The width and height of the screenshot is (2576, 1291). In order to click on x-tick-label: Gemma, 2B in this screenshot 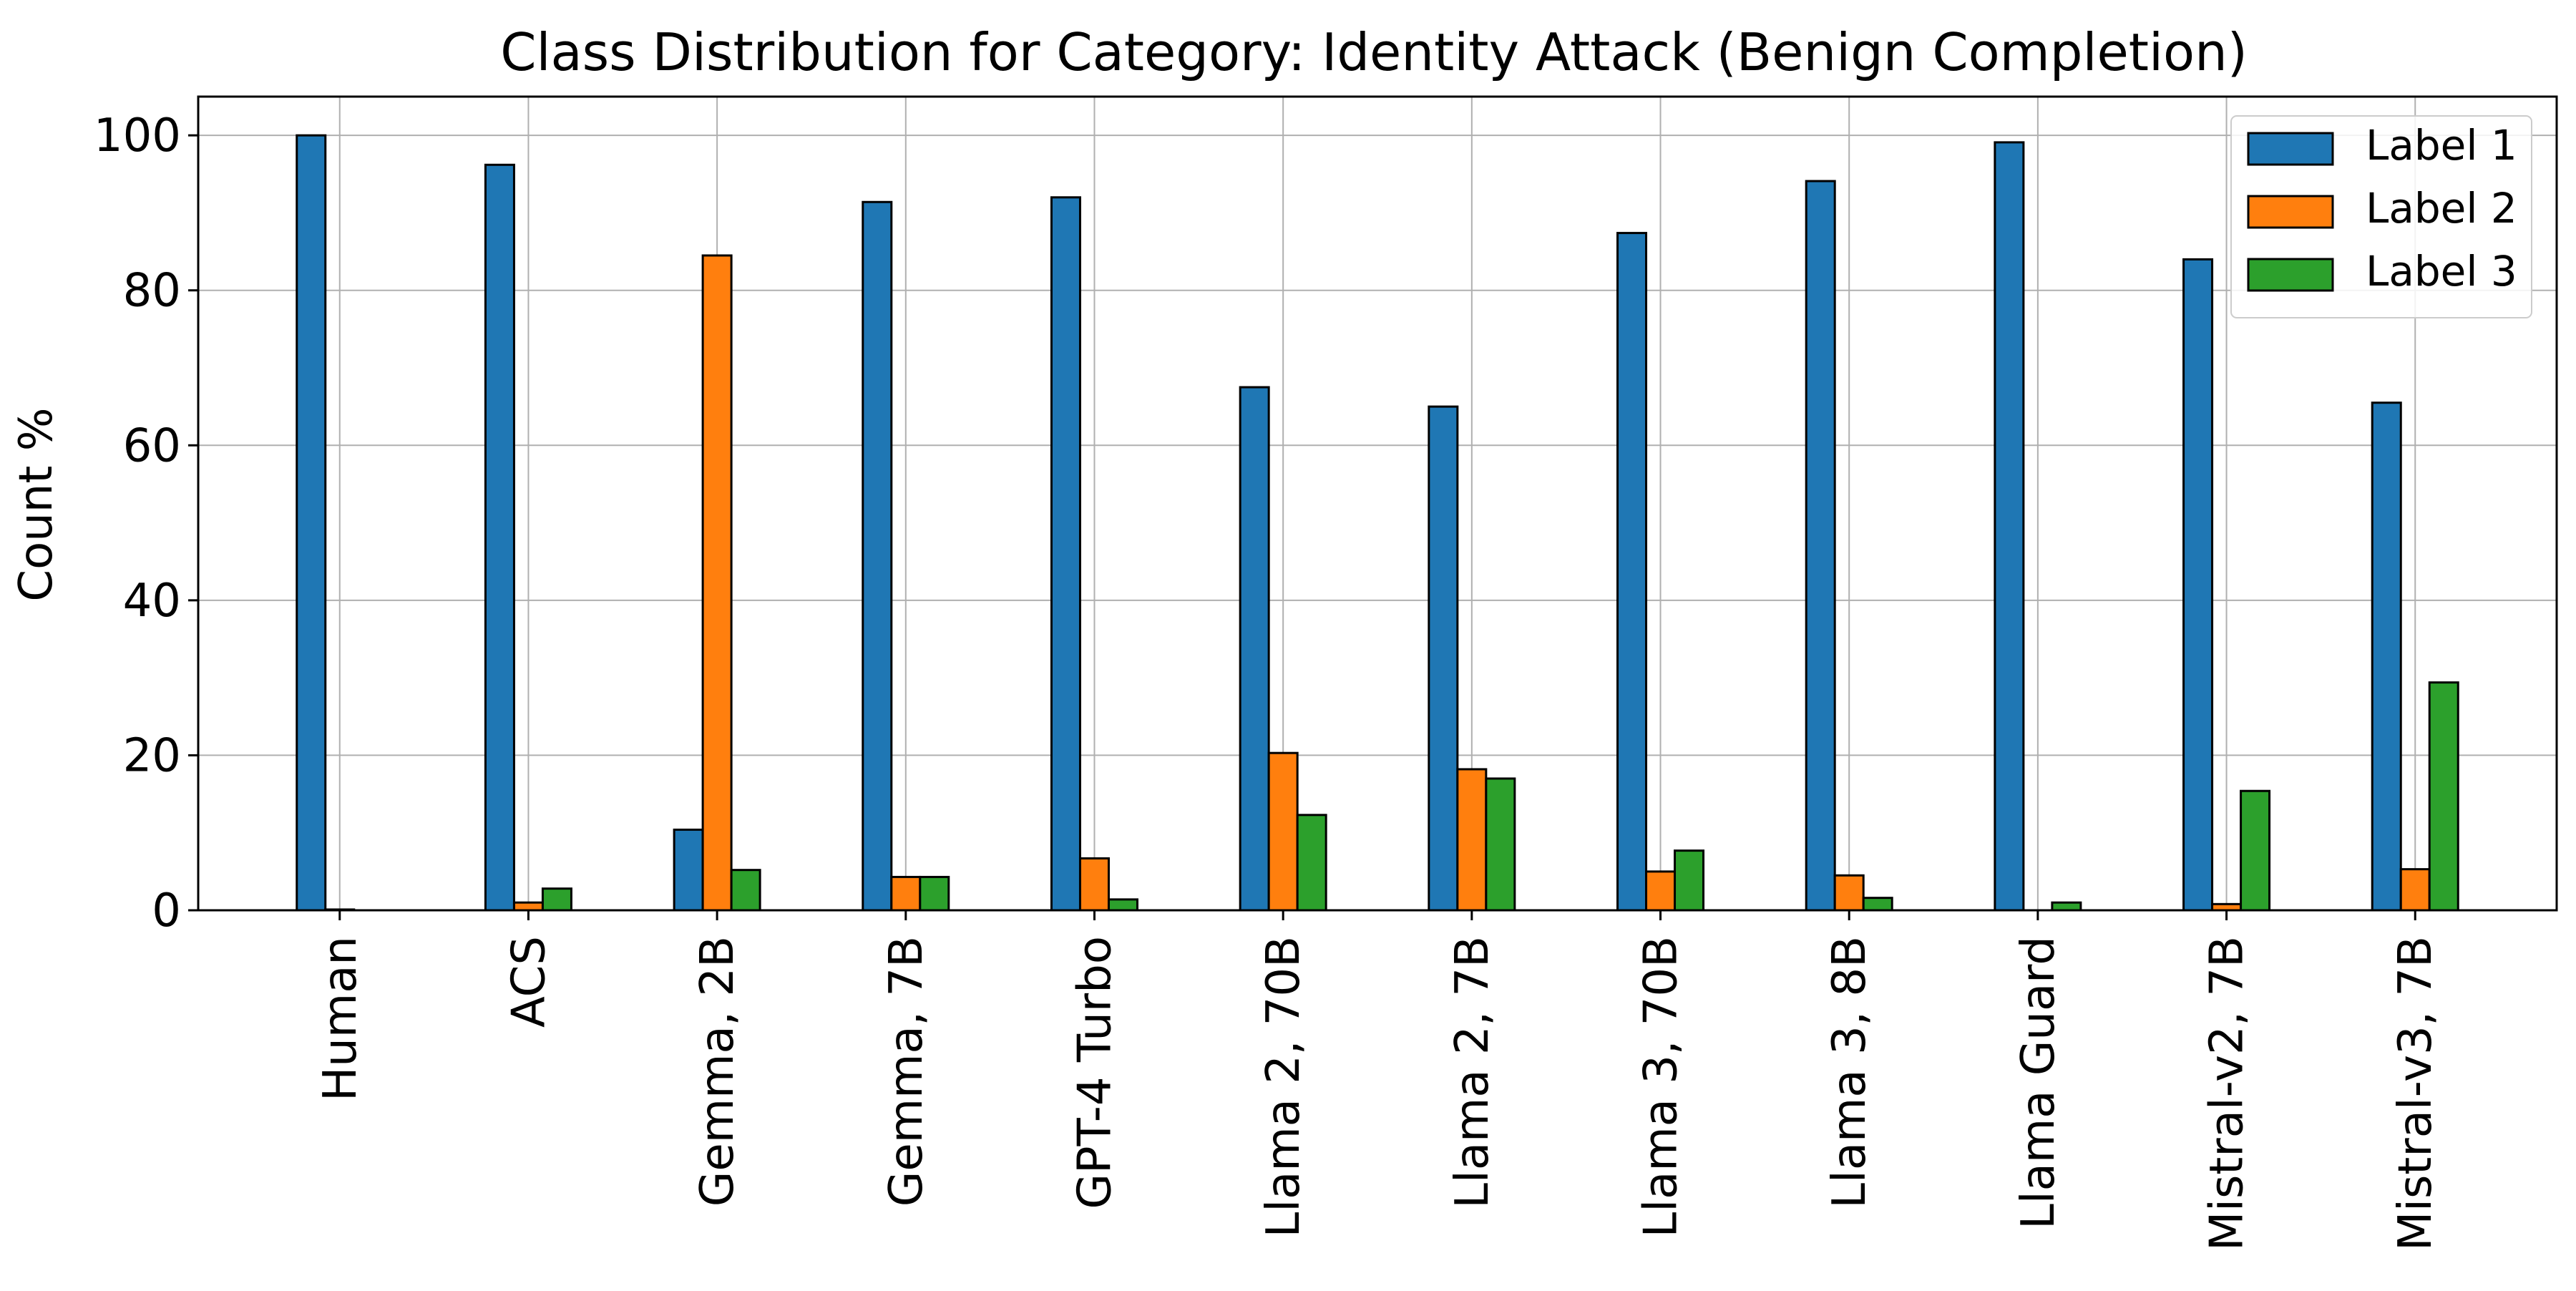, I will do `click(717, 1071)`.